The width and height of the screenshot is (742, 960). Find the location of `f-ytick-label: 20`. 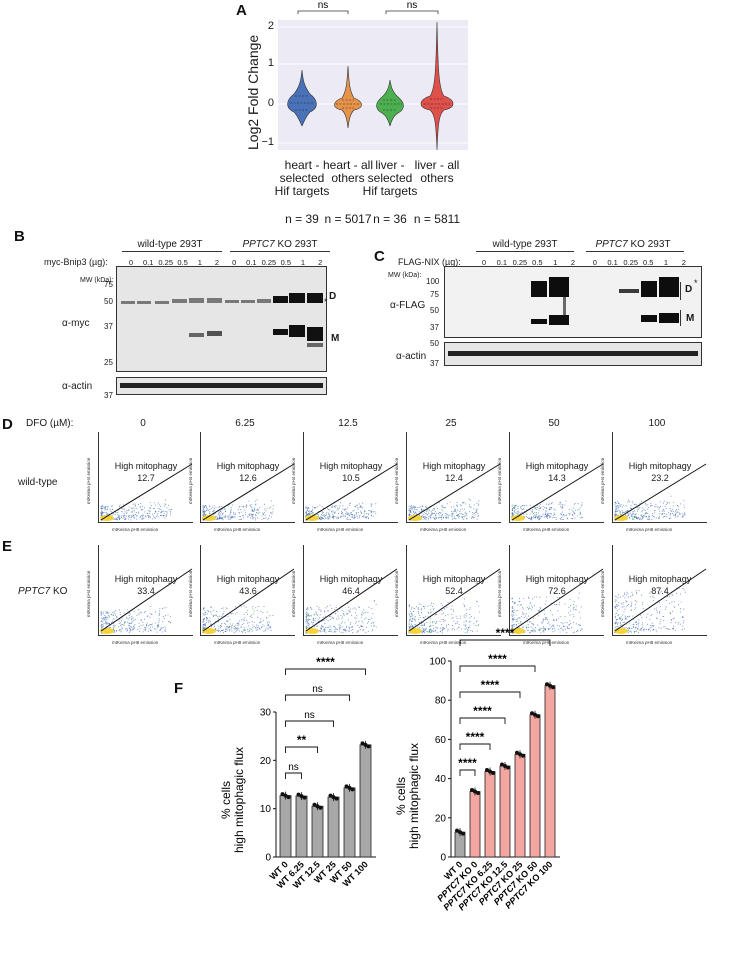

f-ytick-label: 20 is located at coordinates (441, 818).